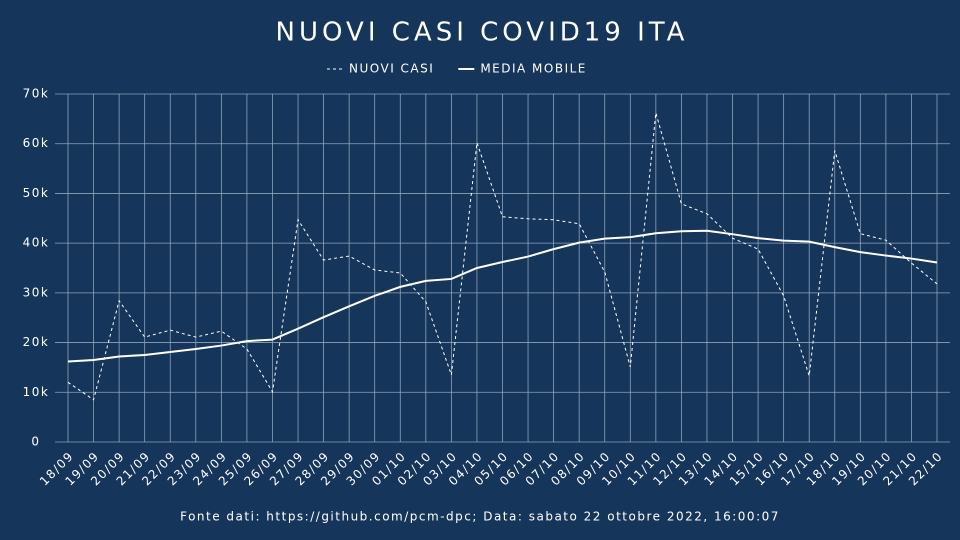  Describe the element at coordinates (35, 442) in the screenshot. I see `y-tick-label: 0` at that location.